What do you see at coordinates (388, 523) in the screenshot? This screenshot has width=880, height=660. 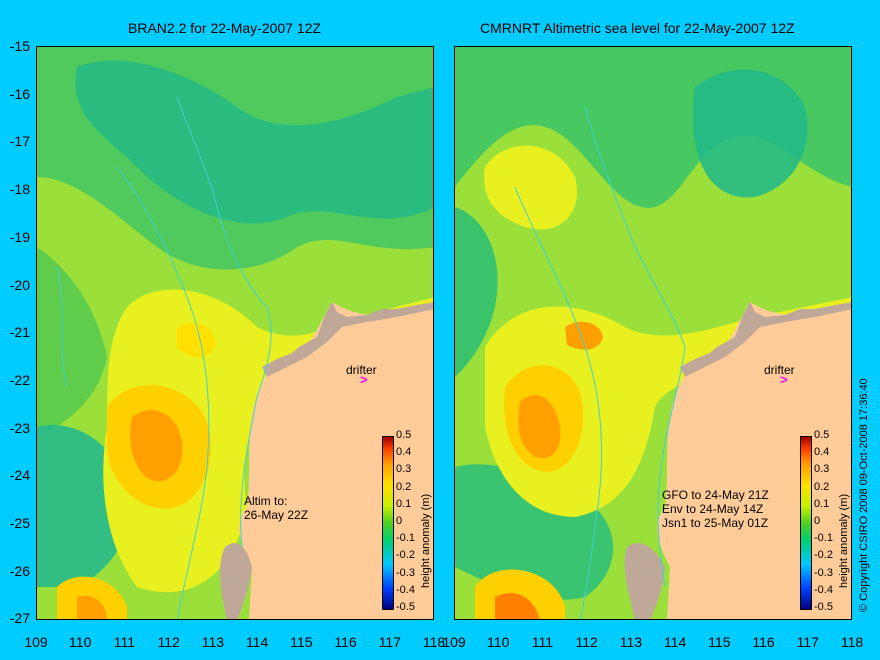 I see `left-colorbar` at bounding box center [388, 523].